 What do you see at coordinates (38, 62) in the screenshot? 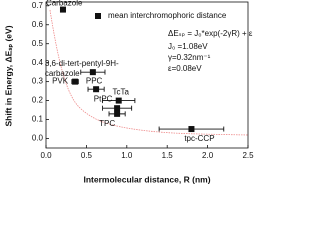
I see `y-tick-label: 0.4` at bounding box center [38, 62].